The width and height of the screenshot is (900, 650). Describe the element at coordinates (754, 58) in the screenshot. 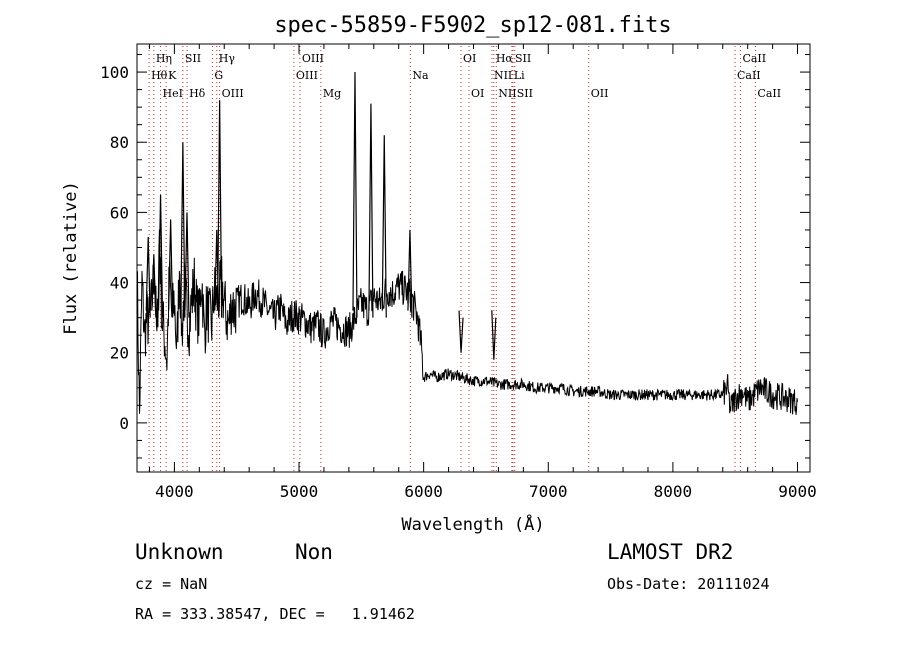

I see `line-label-22: CaII` at that location.